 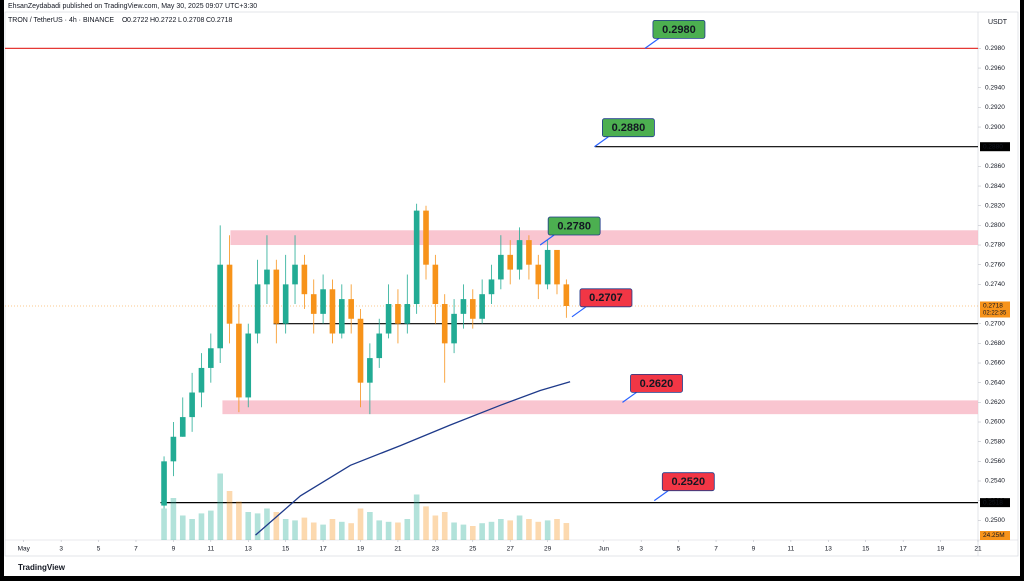 I want to click on x-tick-label: 7, so click(x=136, y=549).